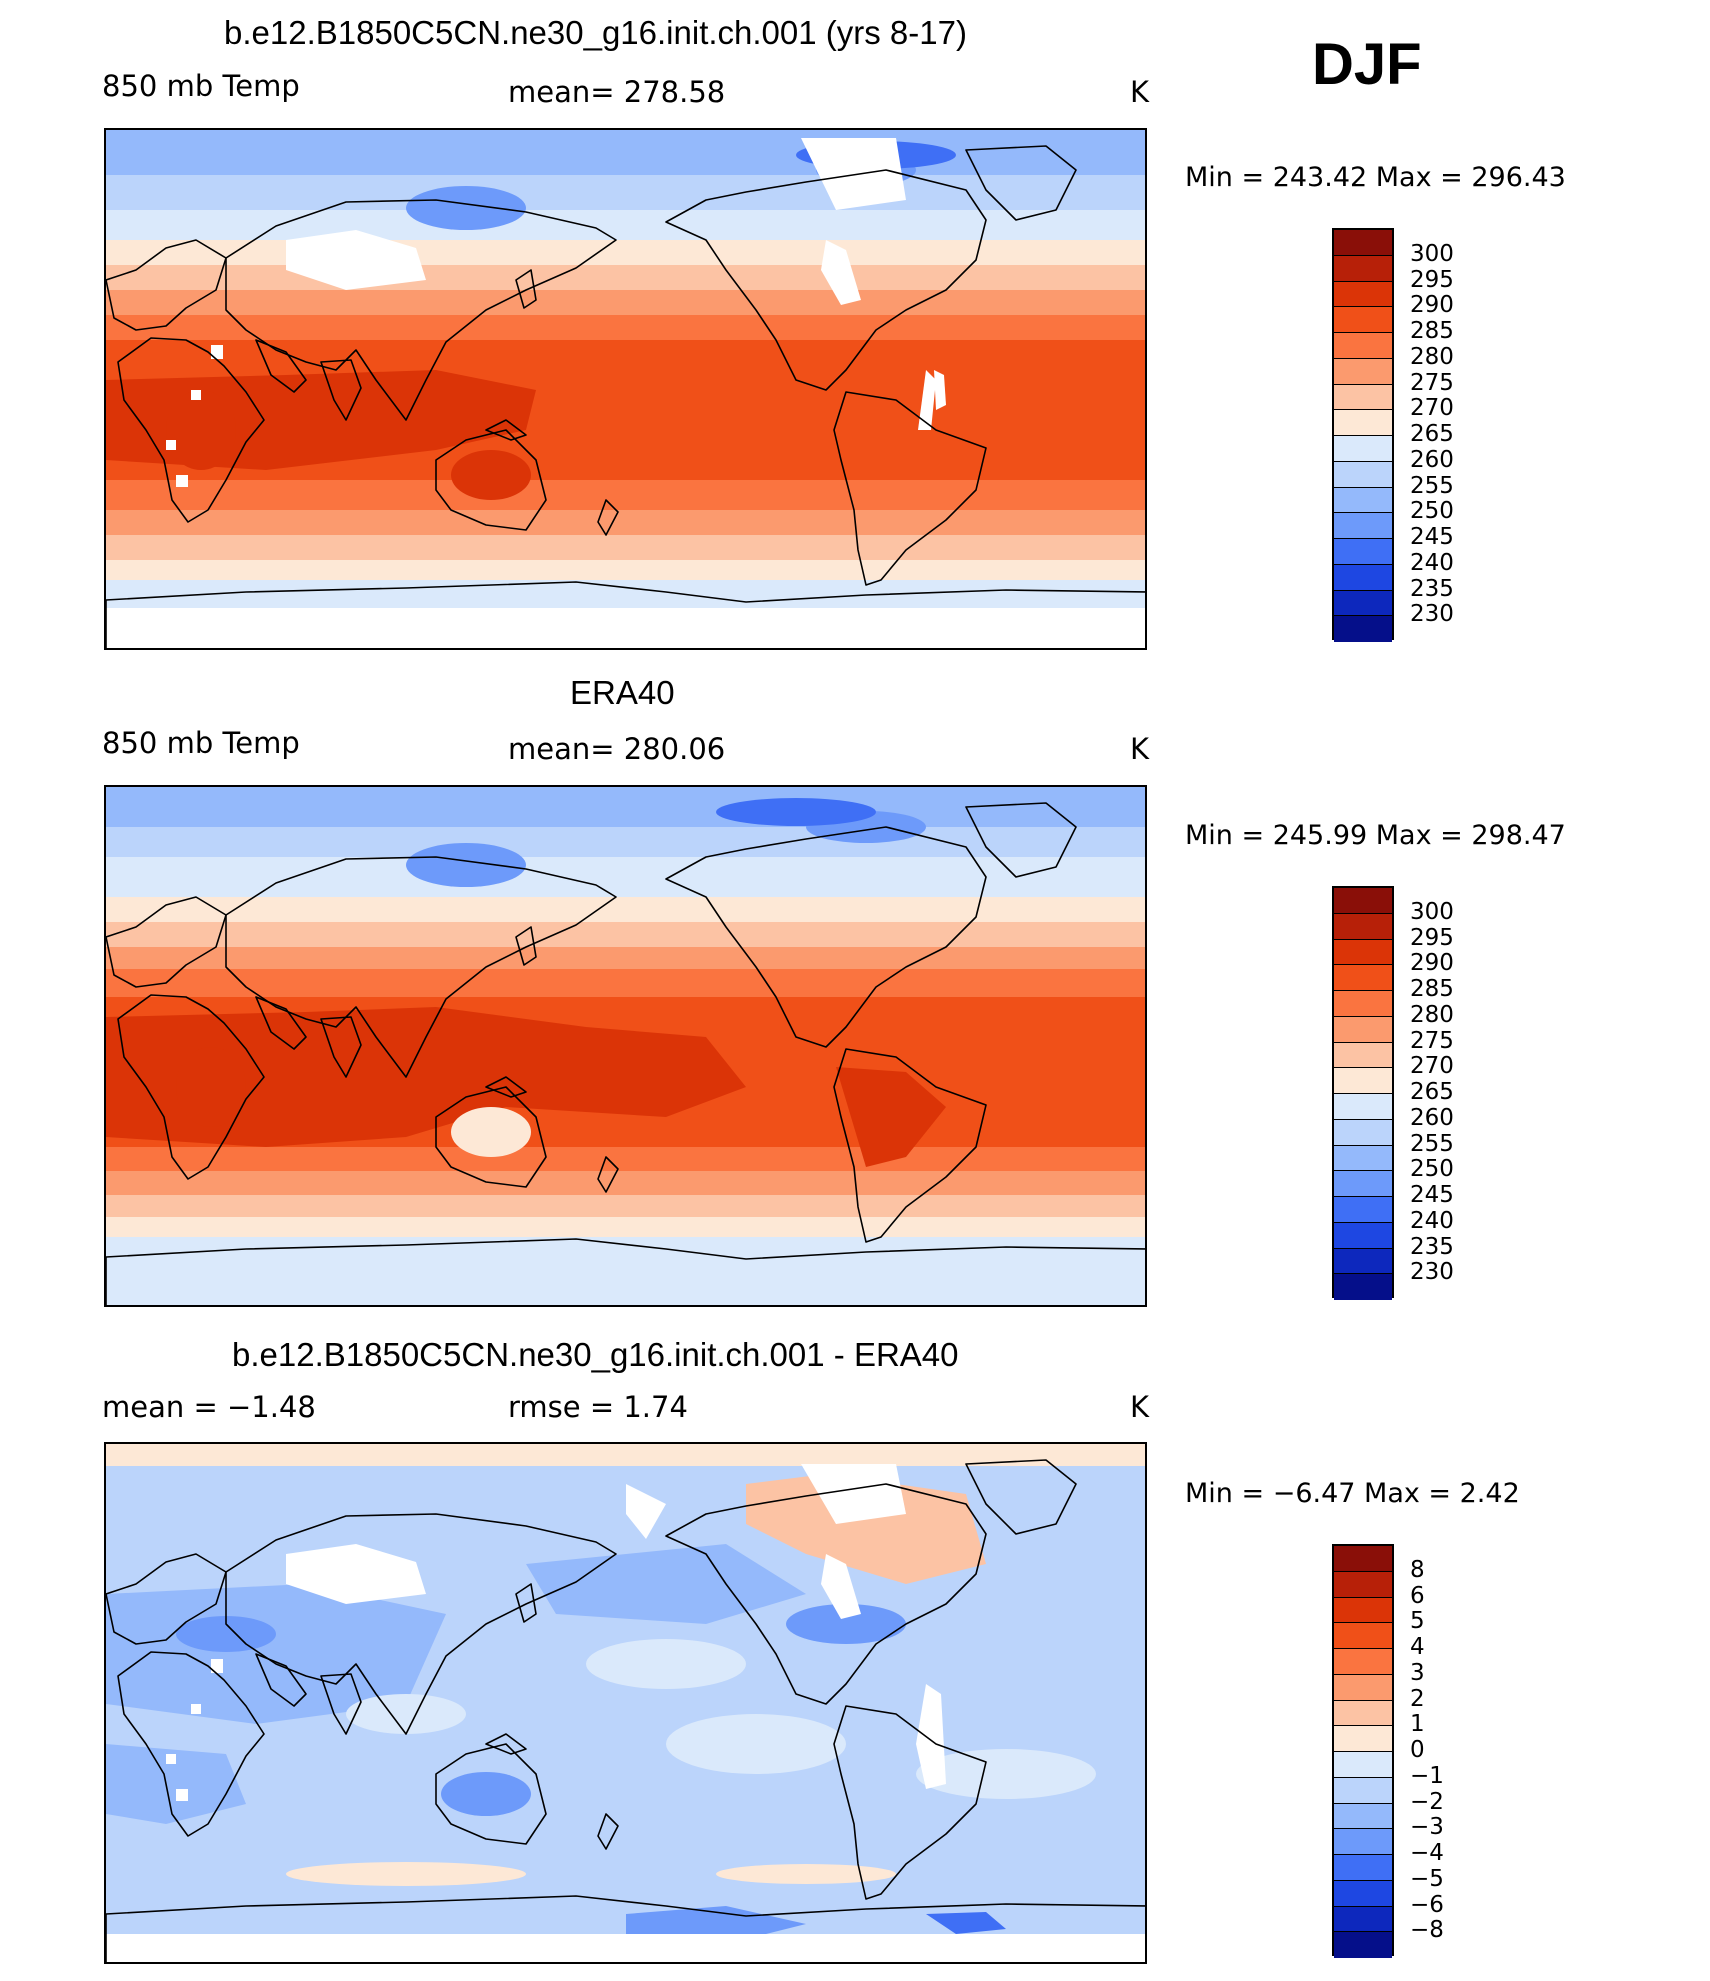 The image size is (1710, 1981). Describe the element at coordinates (1432, 382) in the screenshot. I see `colorbar-tick-label: 275` at that location.